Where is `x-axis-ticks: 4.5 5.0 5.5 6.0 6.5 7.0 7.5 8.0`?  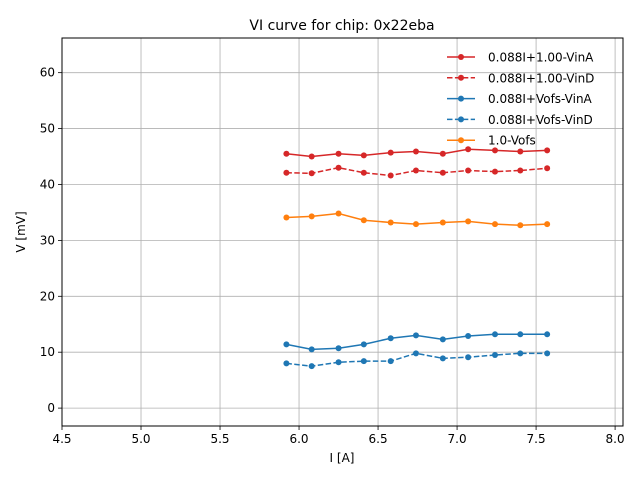
x-axis-ticks: 4.5 5.0 5.5 6.0 6.5 7.0 7.5 8.0 is located at coordinates (338, 436).